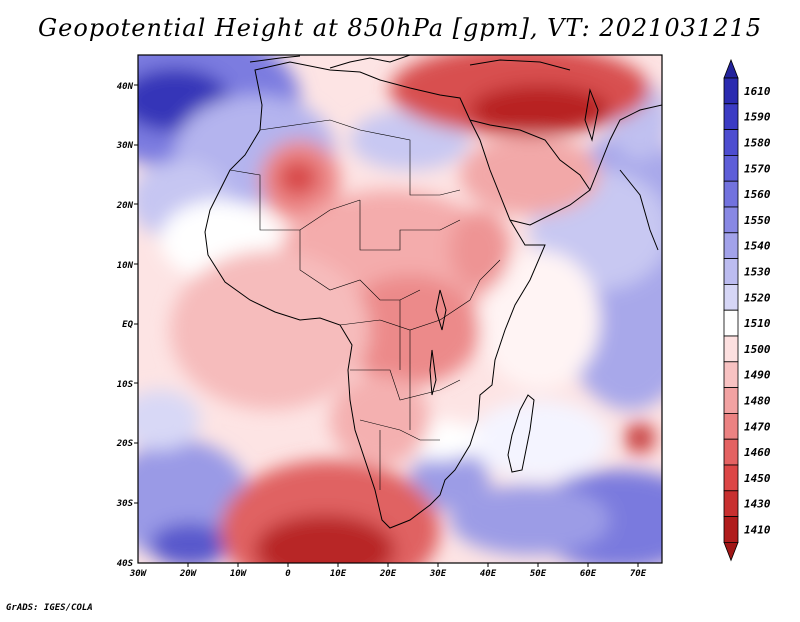  Describe the element at coordinates (413, 565) in the screenshot. I see `lon-ticks` at that location.